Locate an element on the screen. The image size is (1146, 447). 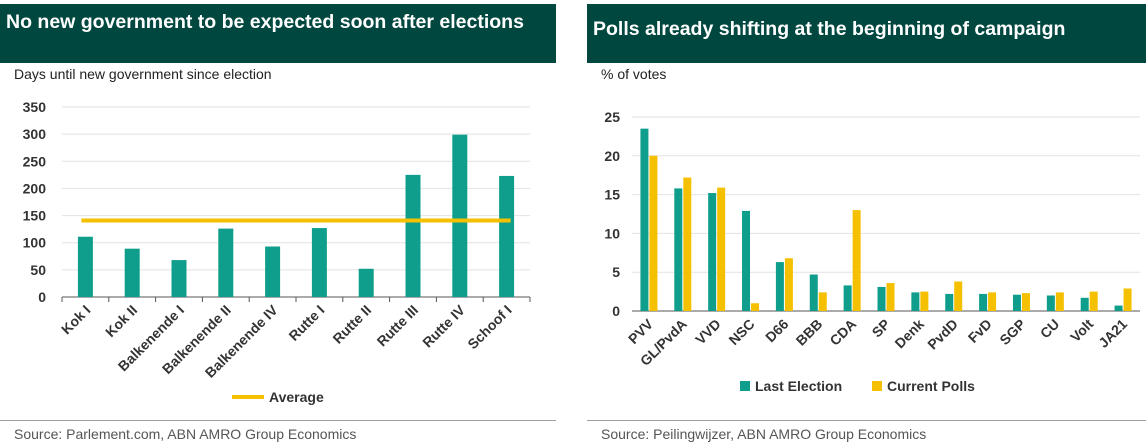
y-tick-label: 25 is located at coordinates (612, 117).